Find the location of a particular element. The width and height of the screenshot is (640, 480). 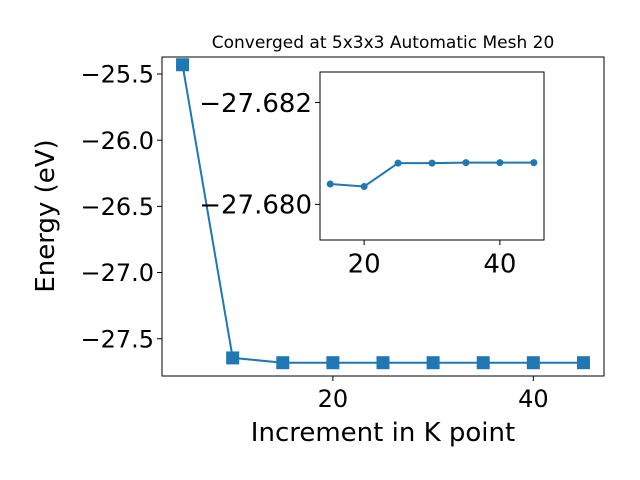

main-x-tick-label: 40 is located at coordinates (533, 399).